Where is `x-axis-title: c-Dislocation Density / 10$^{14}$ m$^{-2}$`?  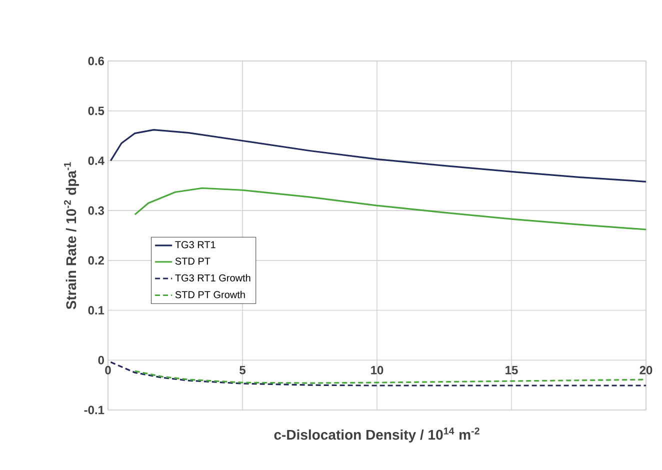 x-axis-title: c-Dislocation Density / 10$^{14}$ m$^{-2}$ is located at coordinates (377, 435).